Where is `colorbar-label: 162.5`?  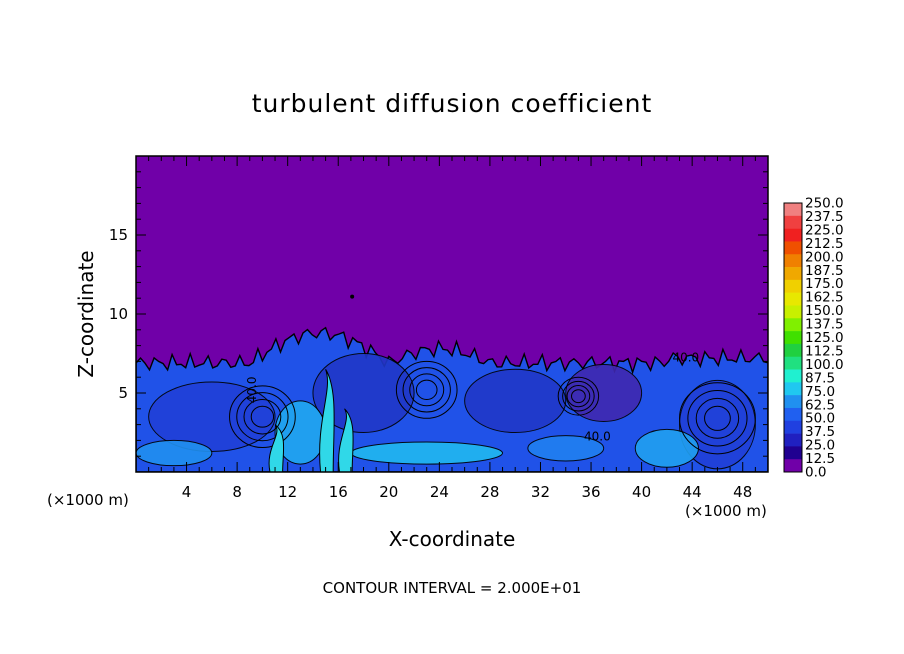 colorbar-label: 162.5 is located at coordinates (824, 298).